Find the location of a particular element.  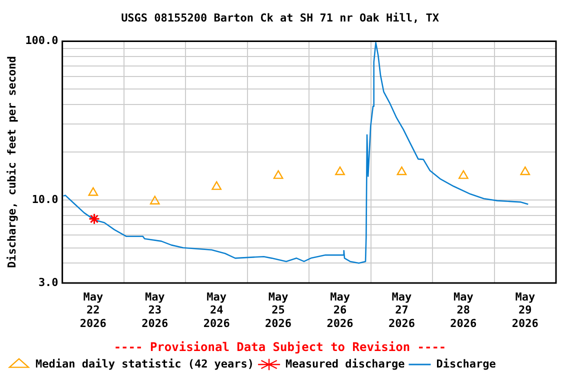

legend-label: Discharge is located at coordinates (466, 363).